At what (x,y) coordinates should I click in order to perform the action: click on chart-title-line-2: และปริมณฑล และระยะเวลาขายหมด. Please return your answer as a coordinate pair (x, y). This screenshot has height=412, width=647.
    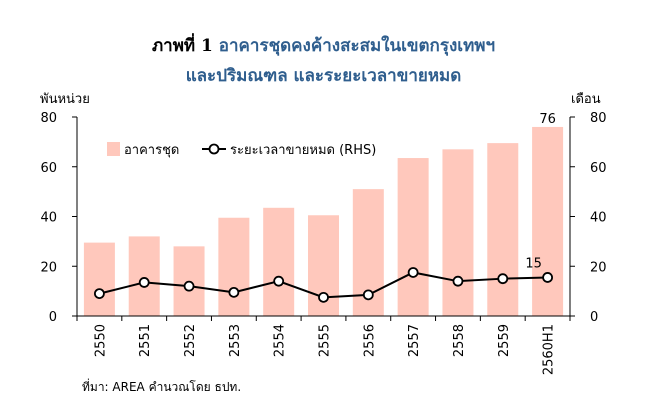
    Looking at the image, I should click on (323, 76).